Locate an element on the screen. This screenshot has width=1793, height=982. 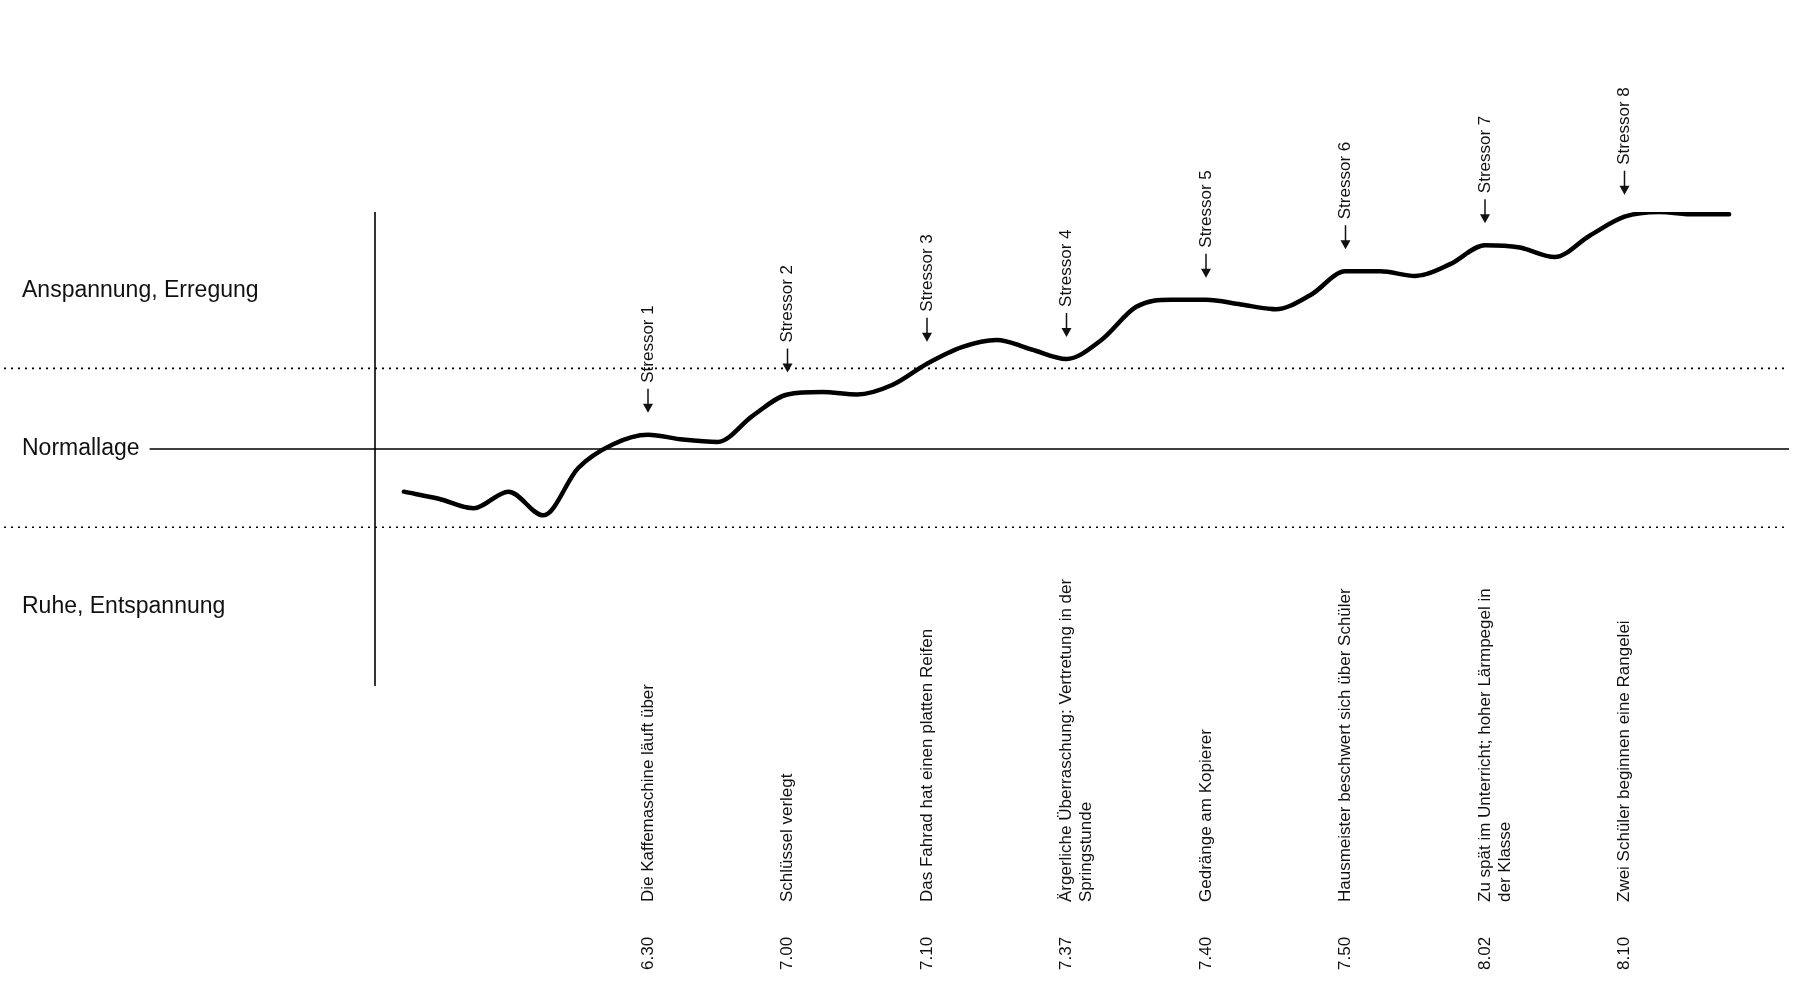
x-tick-label: 7.10 is located at coordinates (926, 953).